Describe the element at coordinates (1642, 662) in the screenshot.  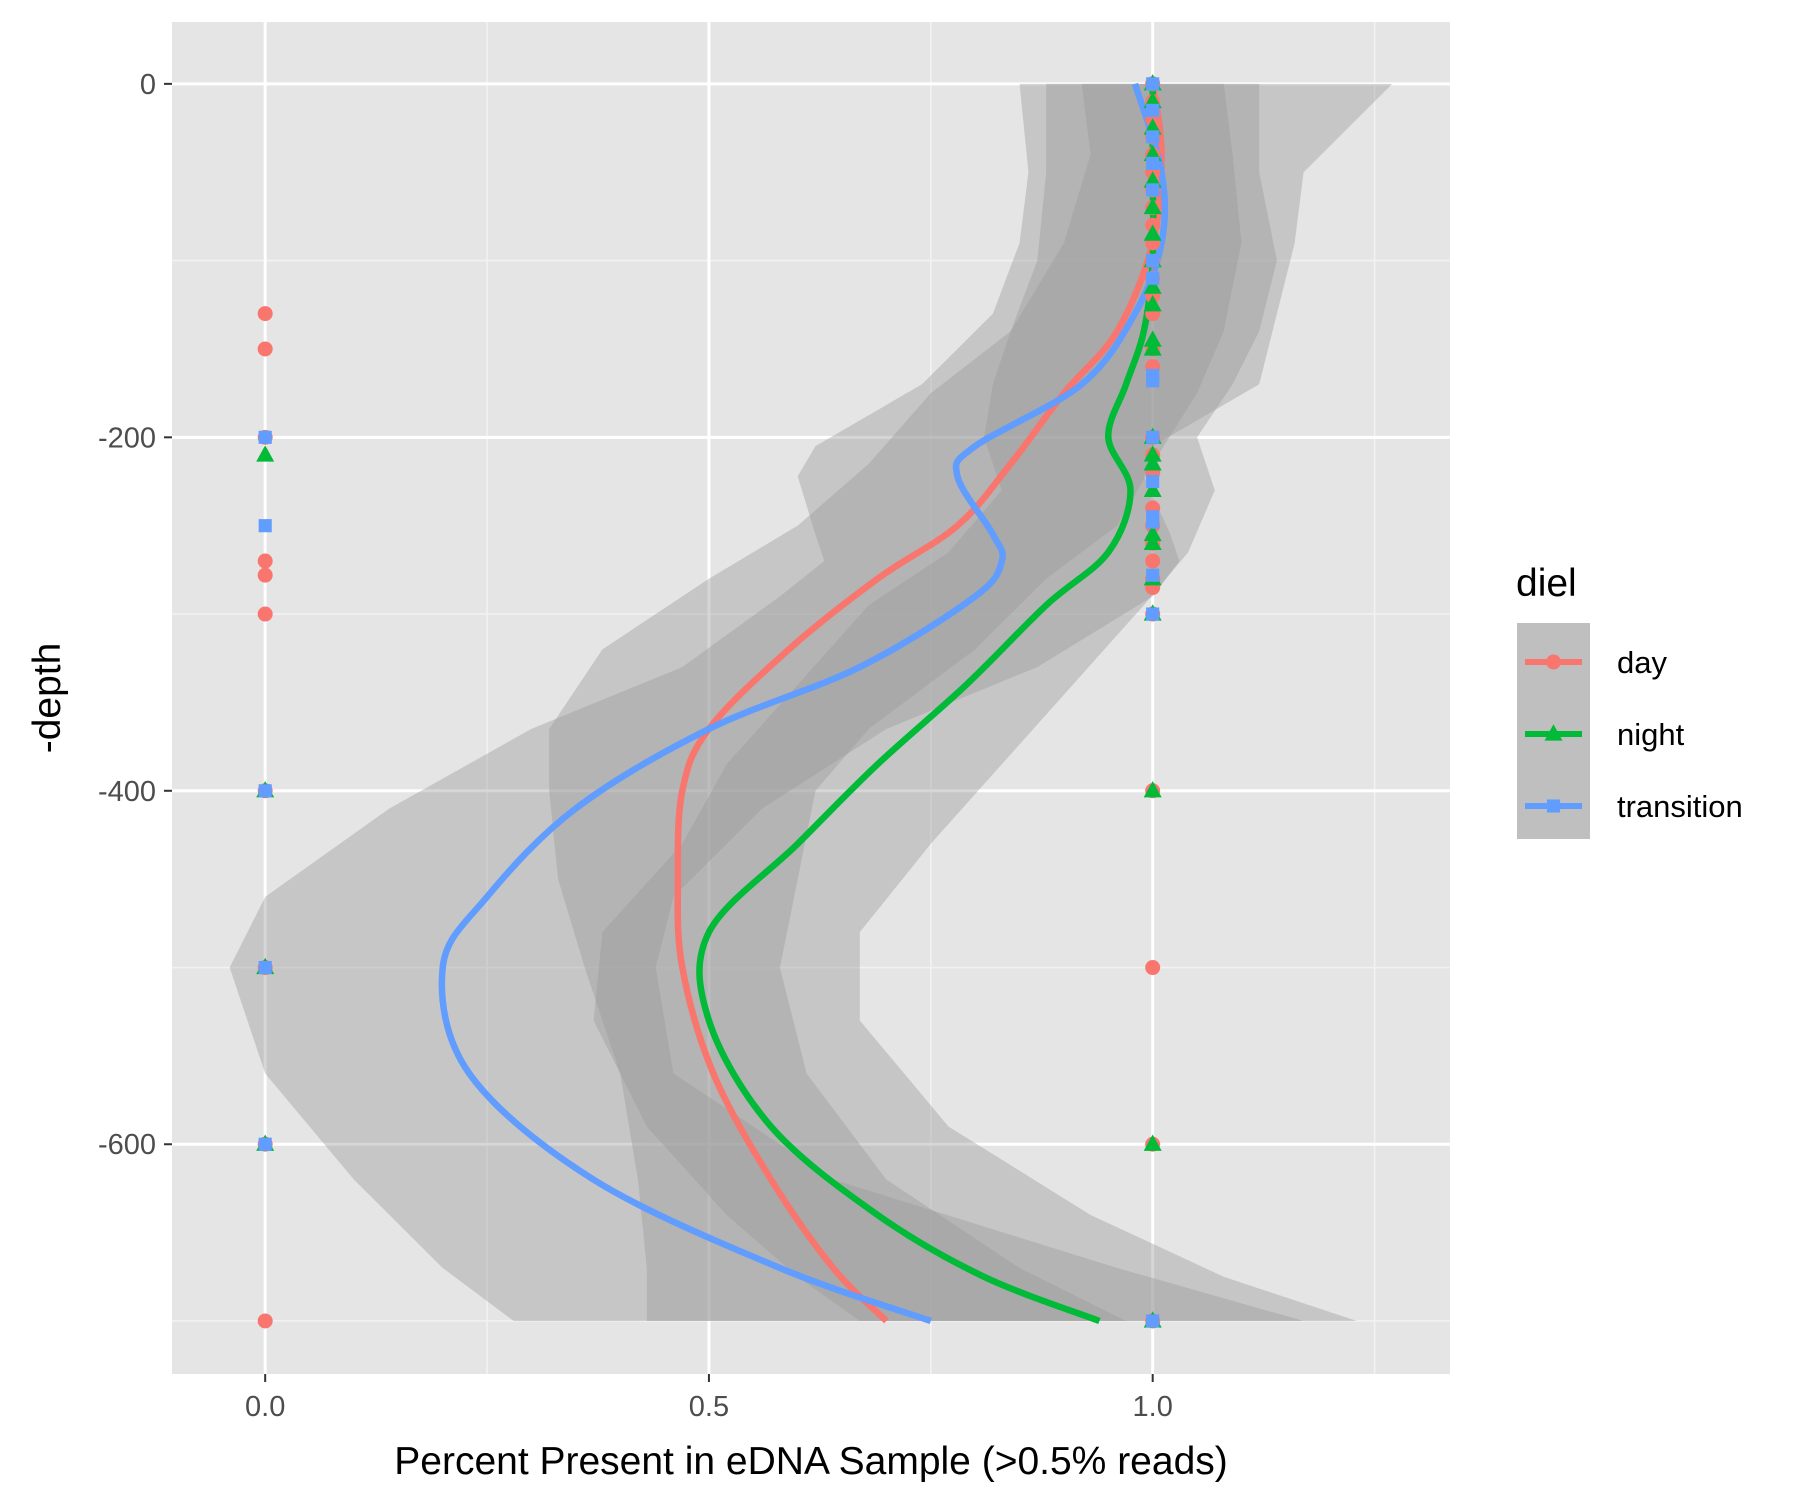
I see `legend-label-day: day` at that location.